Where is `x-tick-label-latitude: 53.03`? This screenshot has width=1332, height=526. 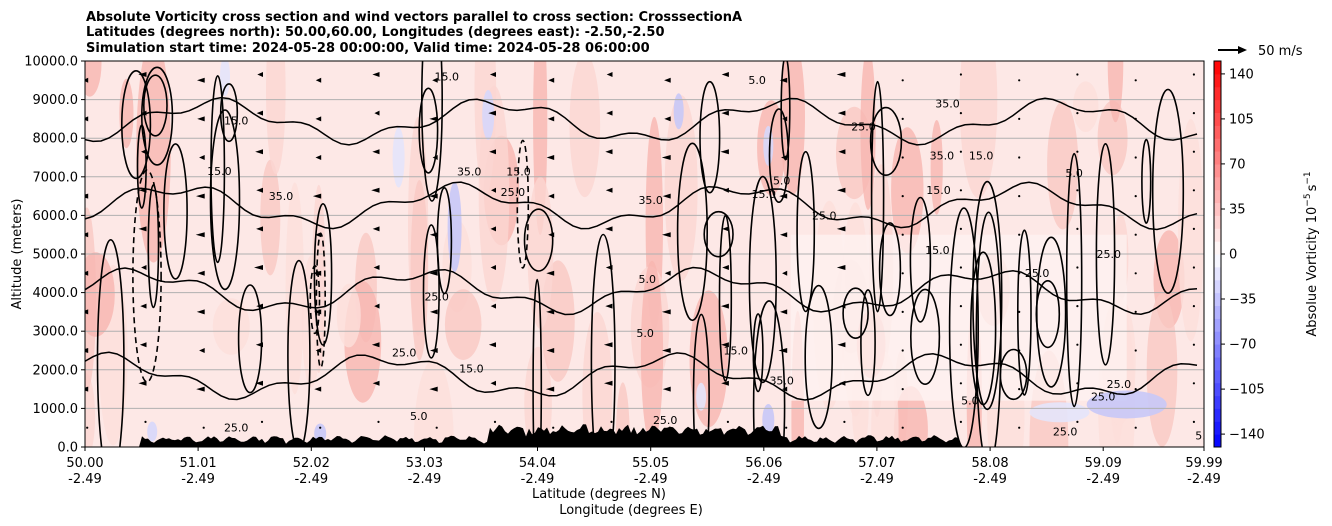 x-tick-label-latitude: 53.03 is located at coordinates (424, 463).